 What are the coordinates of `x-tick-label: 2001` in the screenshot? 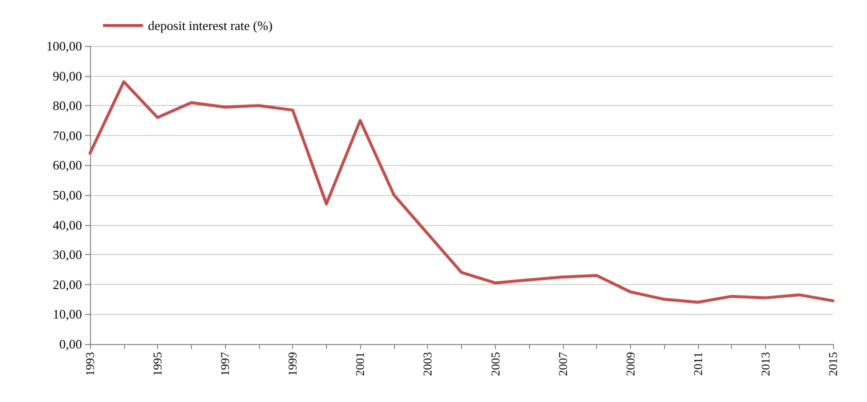 It's located at (360, 364).